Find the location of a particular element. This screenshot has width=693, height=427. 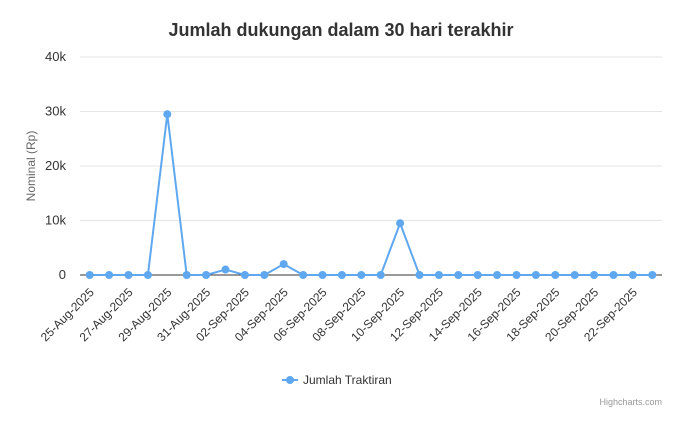

y-axis-title: Nominal (Rp) is located at coordinates (31, 166).